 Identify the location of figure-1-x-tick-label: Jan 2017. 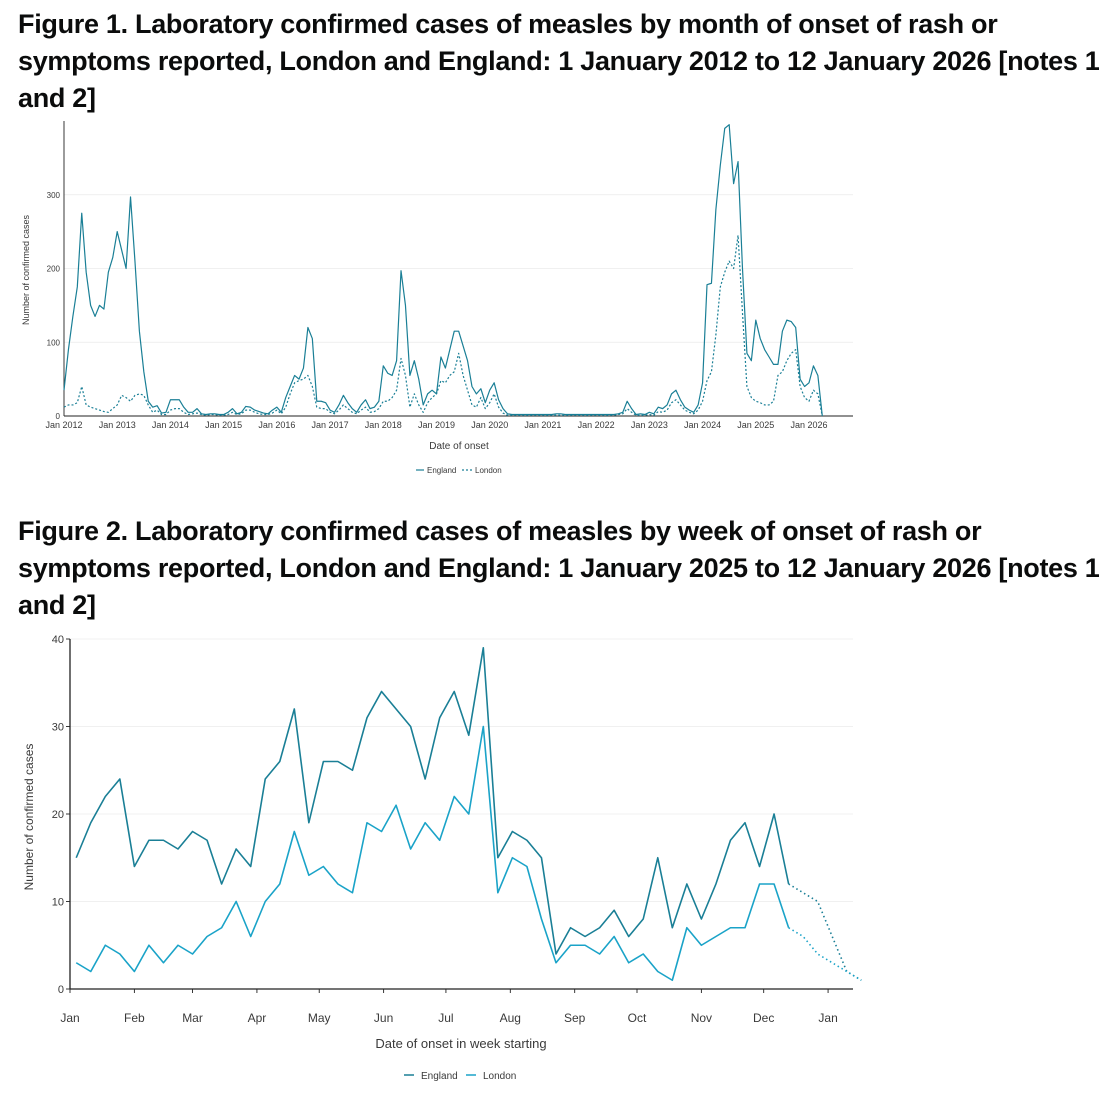
(330, 425).